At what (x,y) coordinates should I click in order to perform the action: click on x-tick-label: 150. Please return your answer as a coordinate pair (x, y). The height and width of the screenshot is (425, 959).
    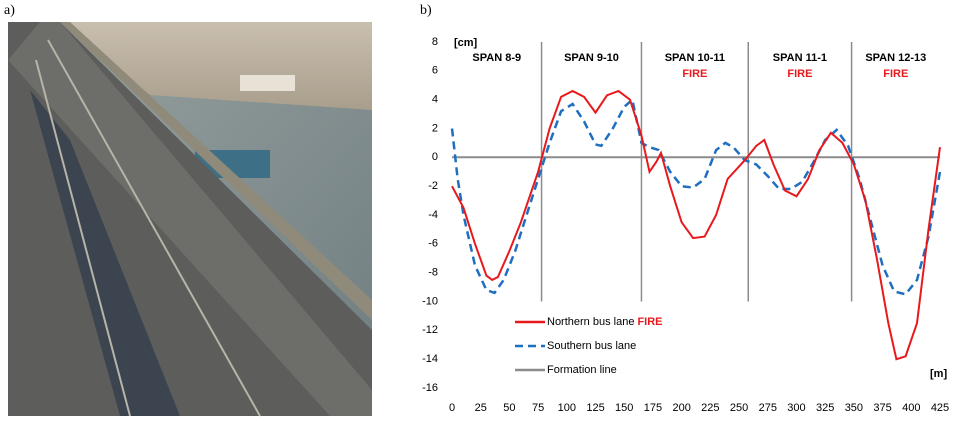
    Looking at the image, I should click on (624, 408).